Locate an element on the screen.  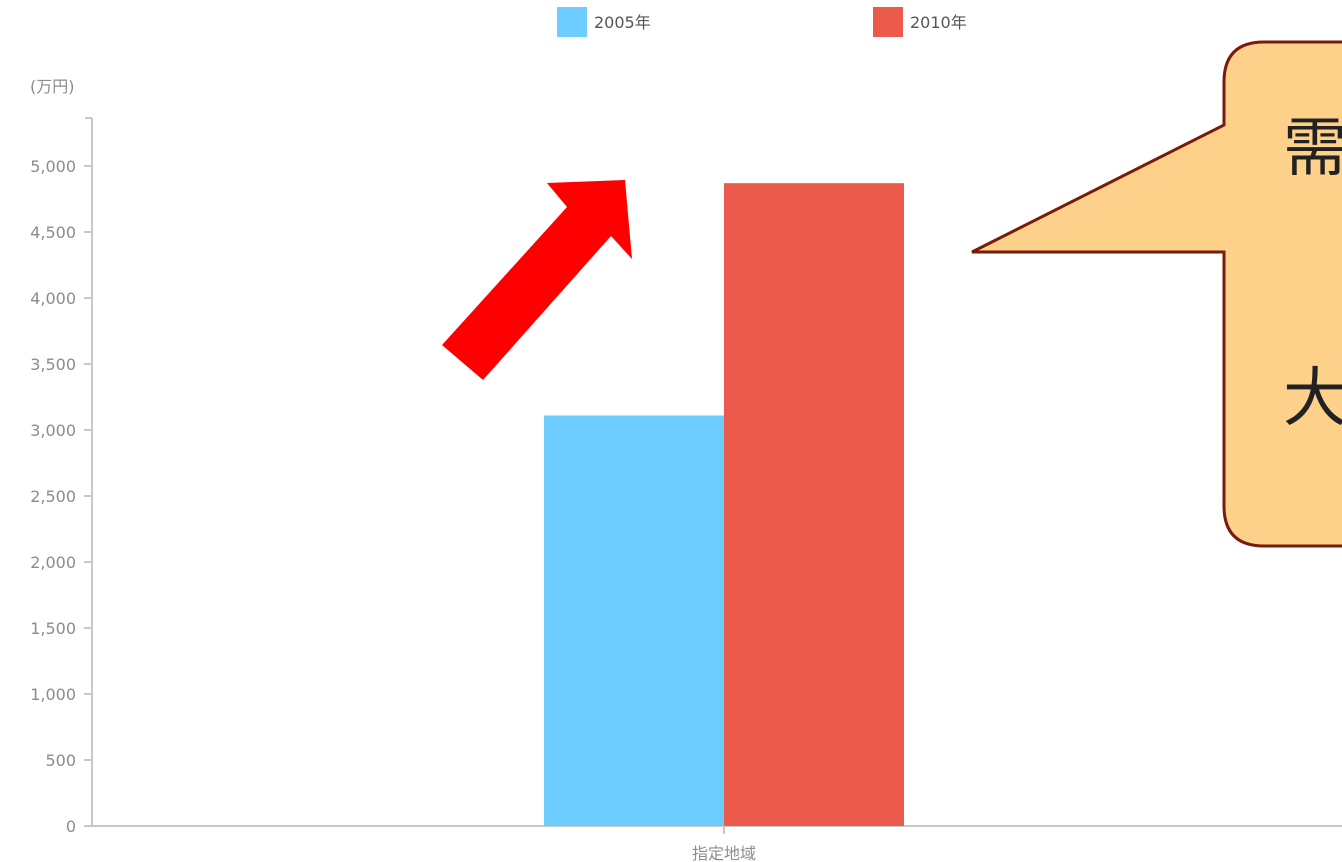
bar-2005年 is located at coordinates (634, 620).